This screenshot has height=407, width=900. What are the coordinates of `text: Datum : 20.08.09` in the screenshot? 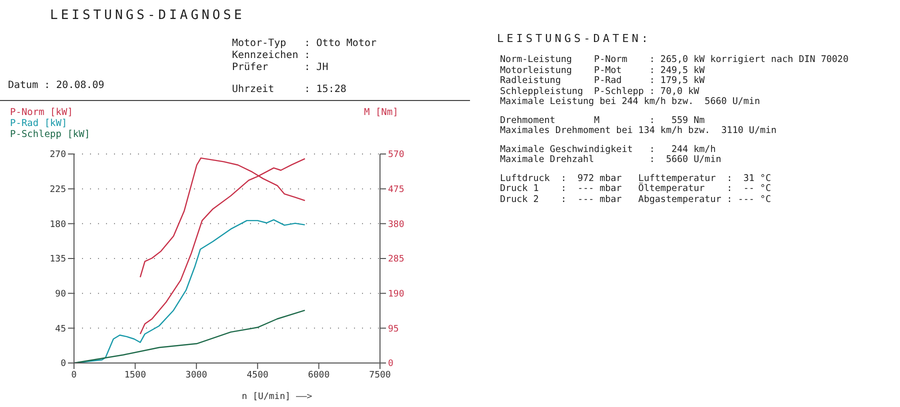 It's located at (56, 85).